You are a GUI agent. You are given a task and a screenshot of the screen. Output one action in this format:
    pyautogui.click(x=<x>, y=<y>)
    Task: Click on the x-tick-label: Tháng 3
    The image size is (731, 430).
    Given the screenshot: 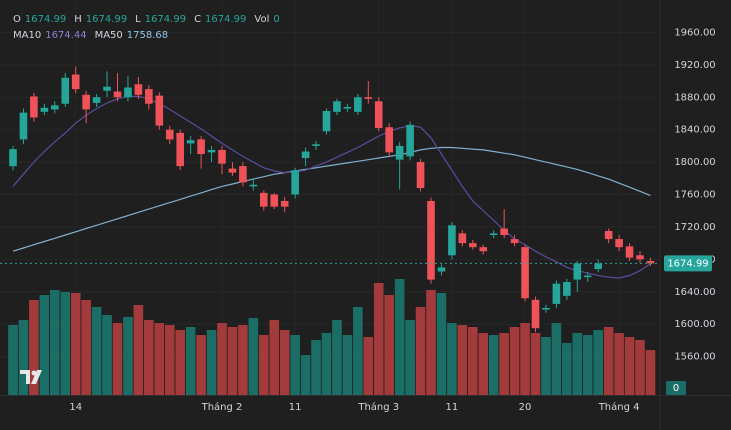 What is the action you would take?
    pyautogui.click(x=378, y=407)
    